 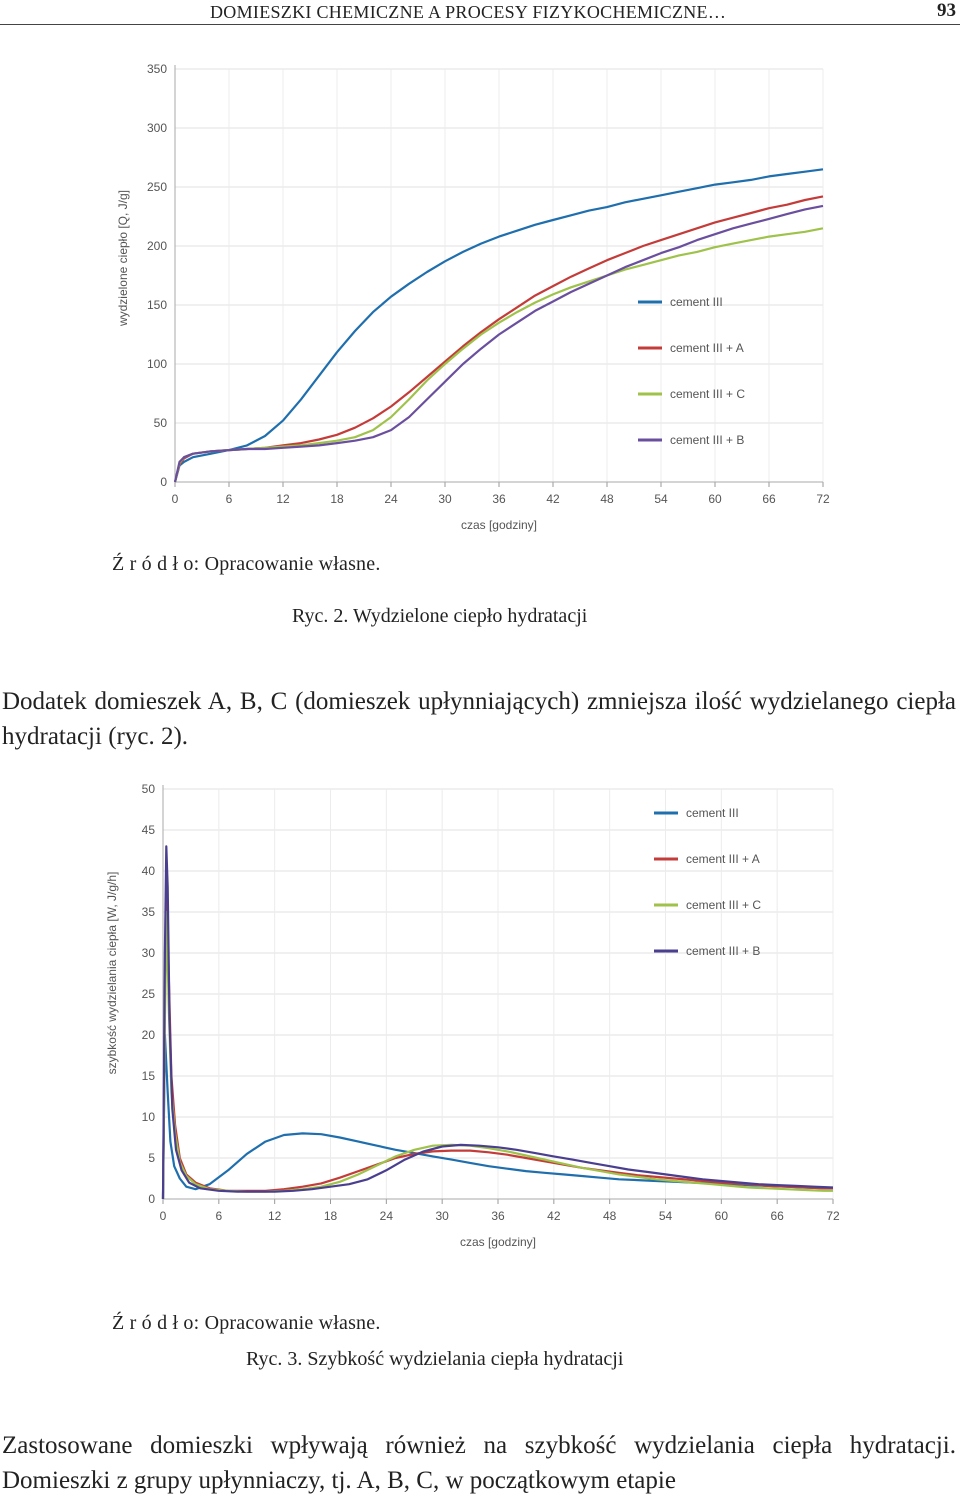 I want to click on y-tick-label: 250, so click(x=157, y=187).